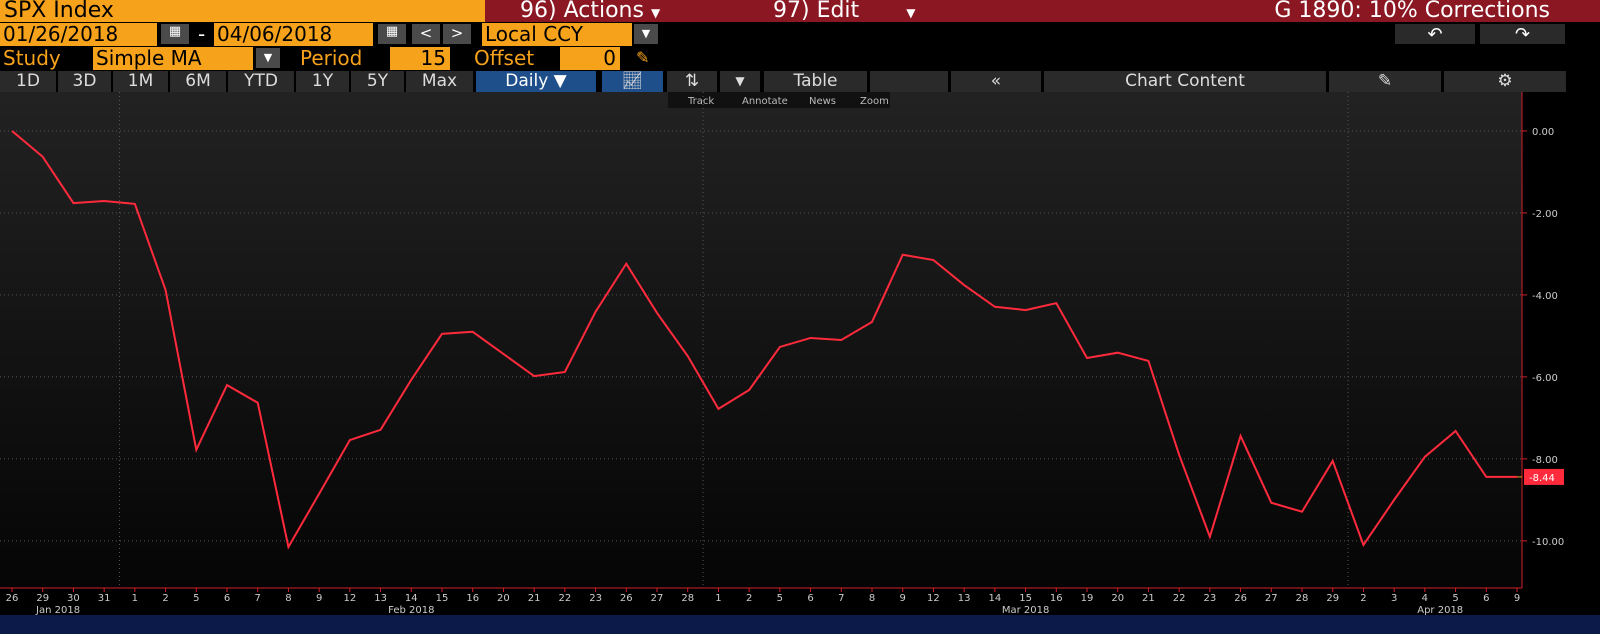  I want to click on spacer, so click(909, 81).